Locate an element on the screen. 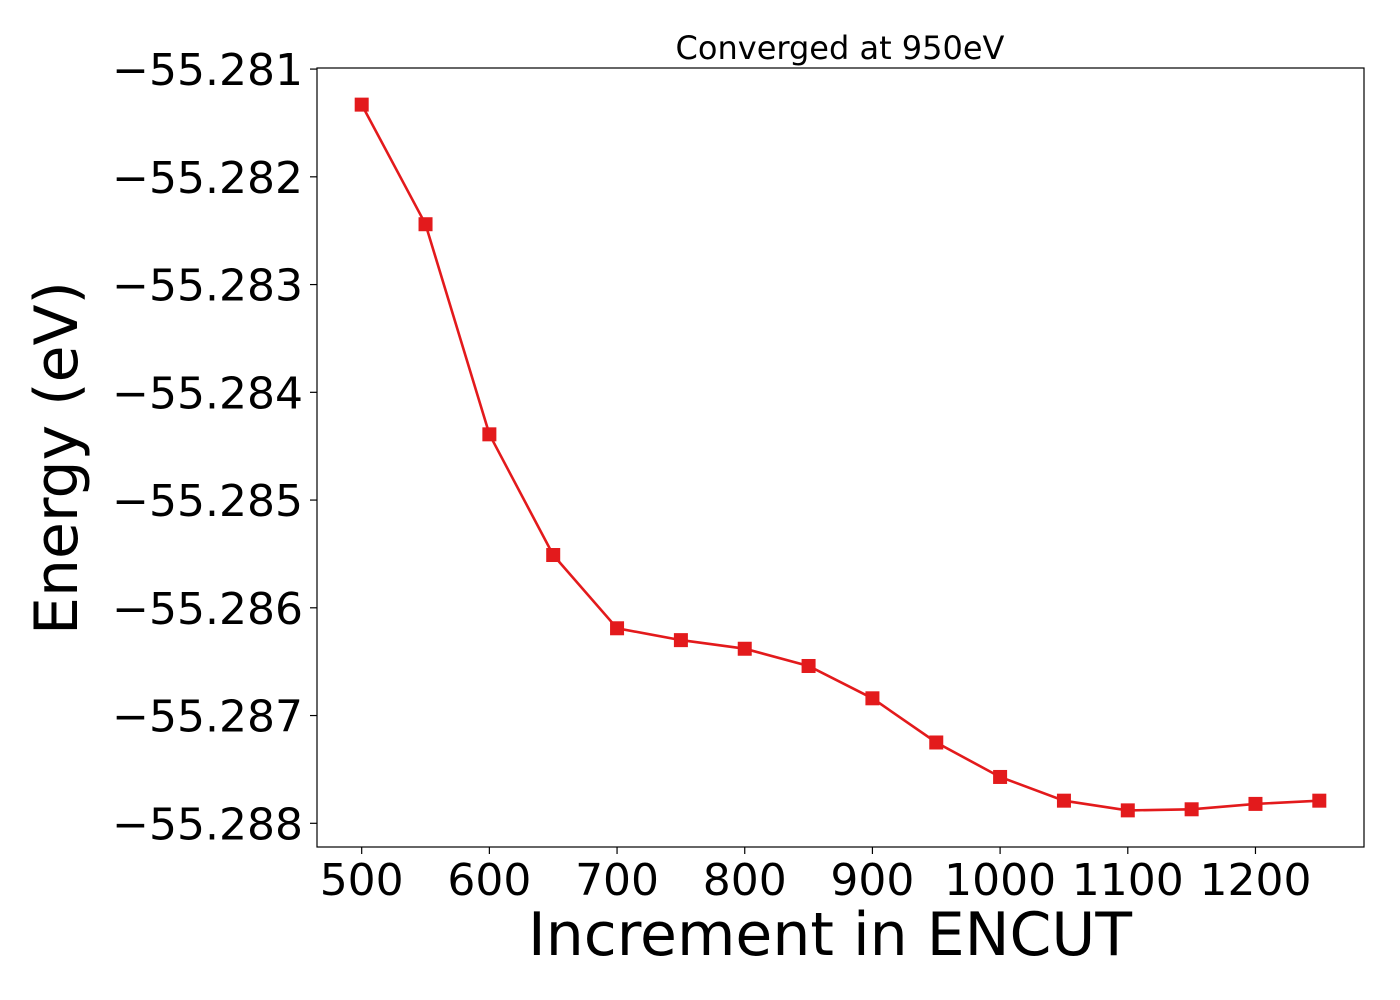 This screenshot has height=1000, width=1400. x-tick-label: 1100 is located at coordinates (1128, 880).